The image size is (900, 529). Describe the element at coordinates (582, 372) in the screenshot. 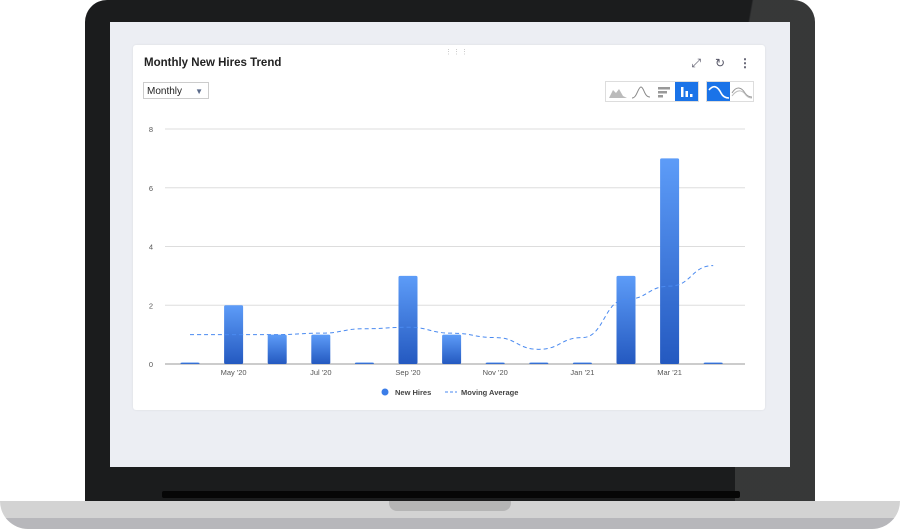

I see `x-tick-label: Jan '21` at that location.